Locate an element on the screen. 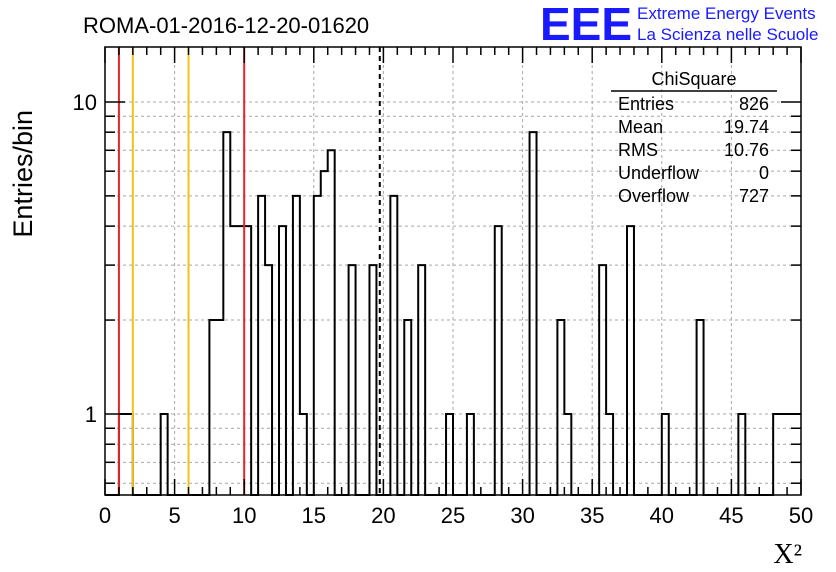 This screenshot has height=572, width=836. stats-row-label: Underflow is located at coordinates (659, 173).